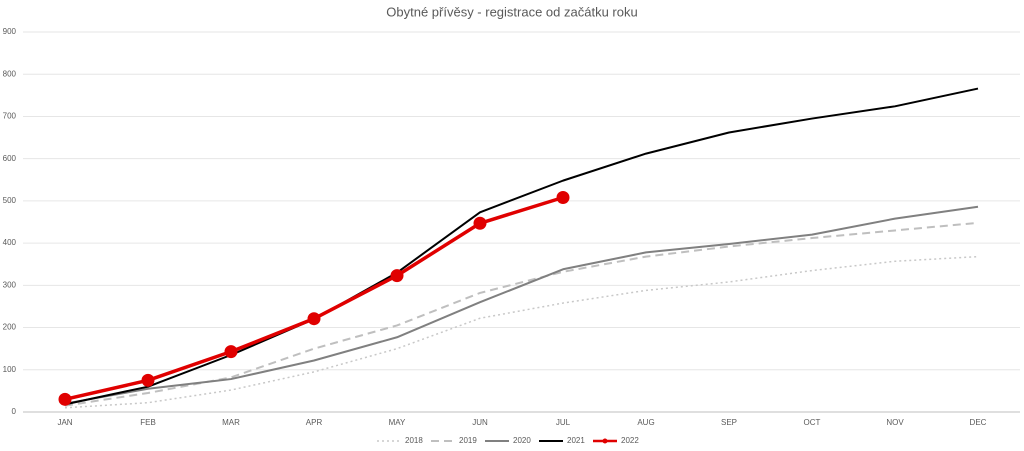  Describe the element at coordinates (468, 440) in the screenshot. I see `legend-label: 2019` at that location.